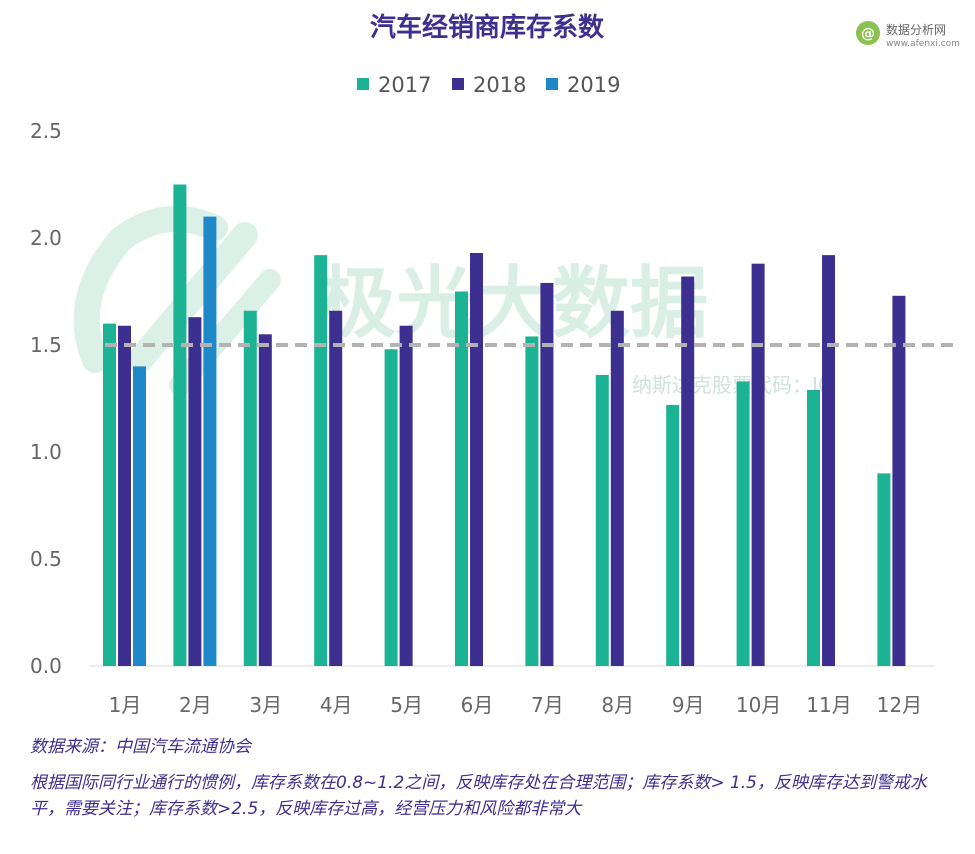  I want to click on x-tick-label: 7月, so click(547, 705).